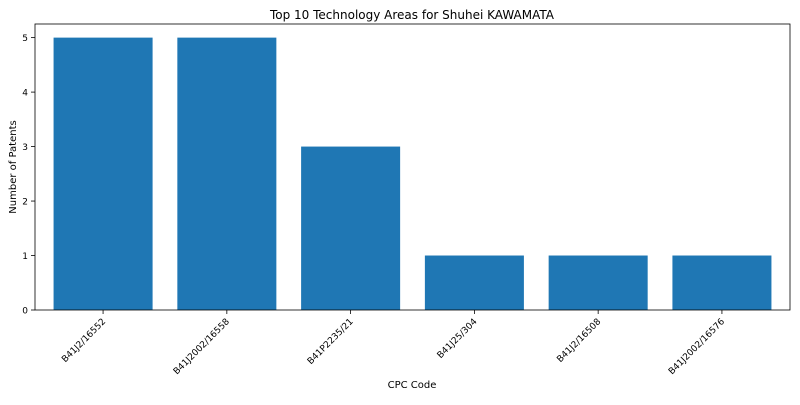 The height and width of the screenshot is (405, 800). What do you see at coordinates (25, 312) in the screenshot?
I see `y-tick-label: 0` at bounding box center [25, 312].